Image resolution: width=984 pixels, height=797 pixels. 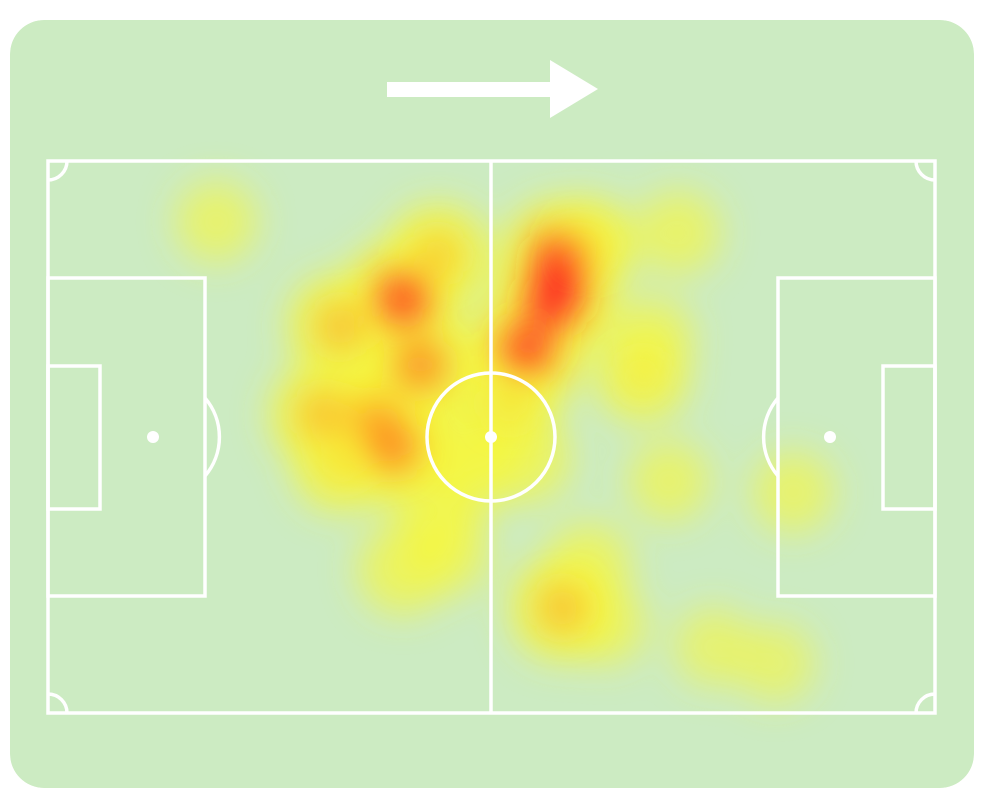 I want to click on left-penalty-spot, so click(x=153, y=437).